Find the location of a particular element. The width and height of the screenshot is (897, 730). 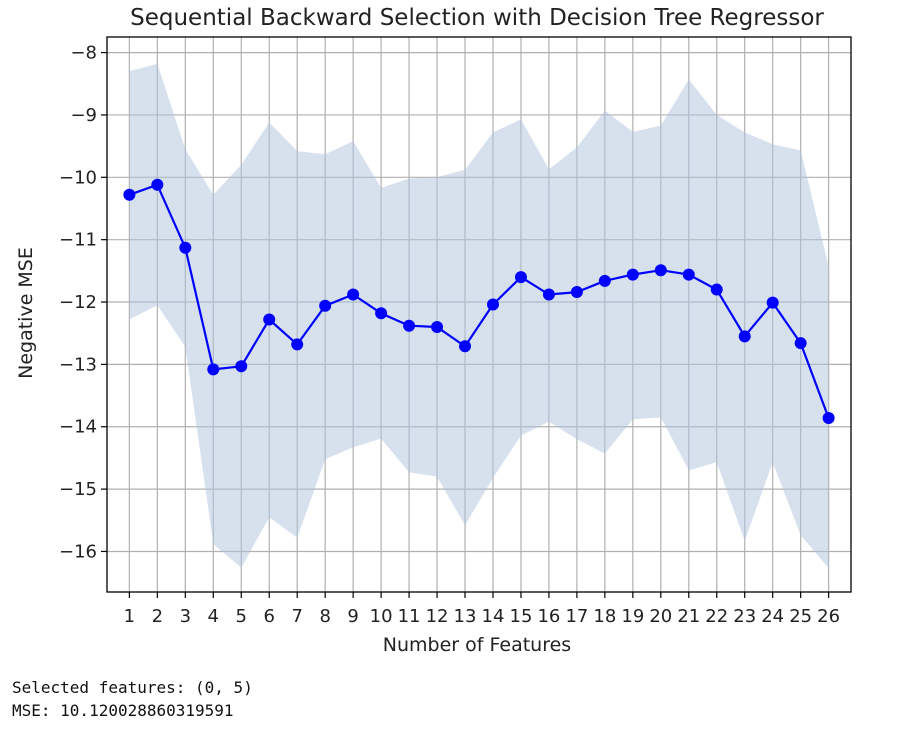

x-tick-label: 1 is located at coordinates (129, 616).